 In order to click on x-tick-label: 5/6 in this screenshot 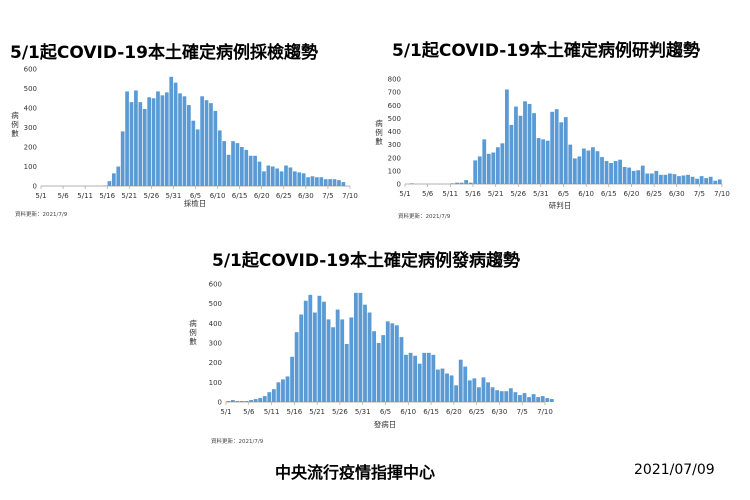, I will do `click(428, 194)`.